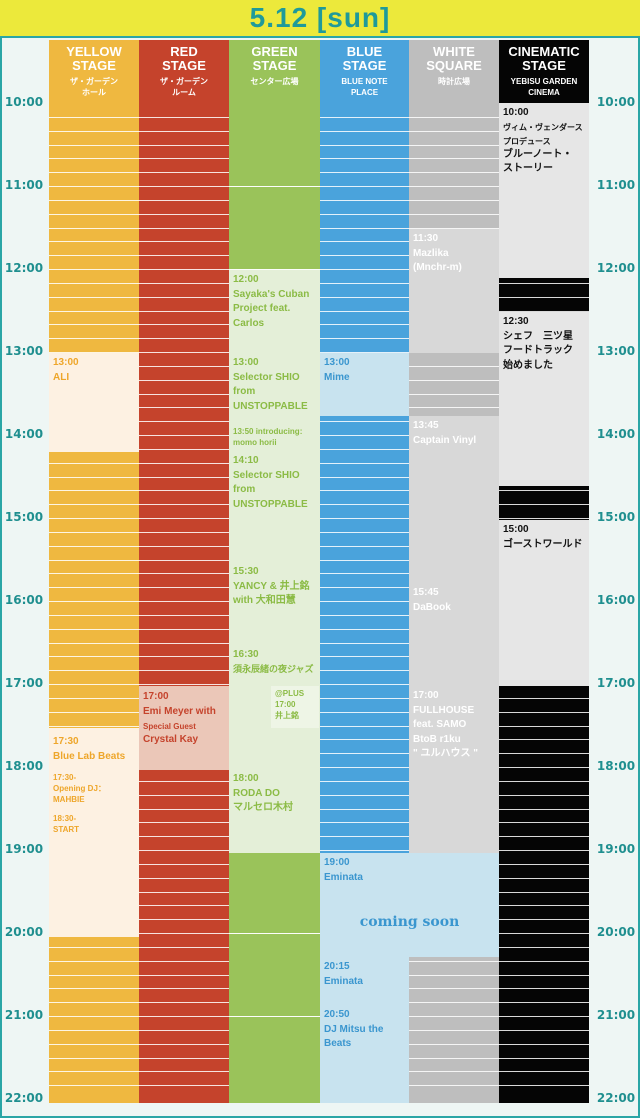  I want to click on plus-event-block: @PLUS 17:00 井上銘, so click(295, 707).